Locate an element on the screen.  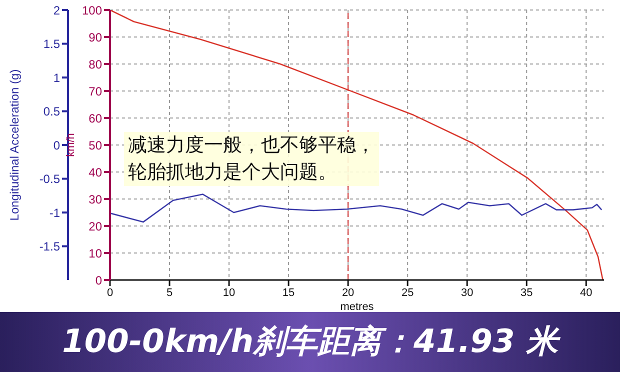
y2-tick-label: 30 is located at coordinates (95, 199).